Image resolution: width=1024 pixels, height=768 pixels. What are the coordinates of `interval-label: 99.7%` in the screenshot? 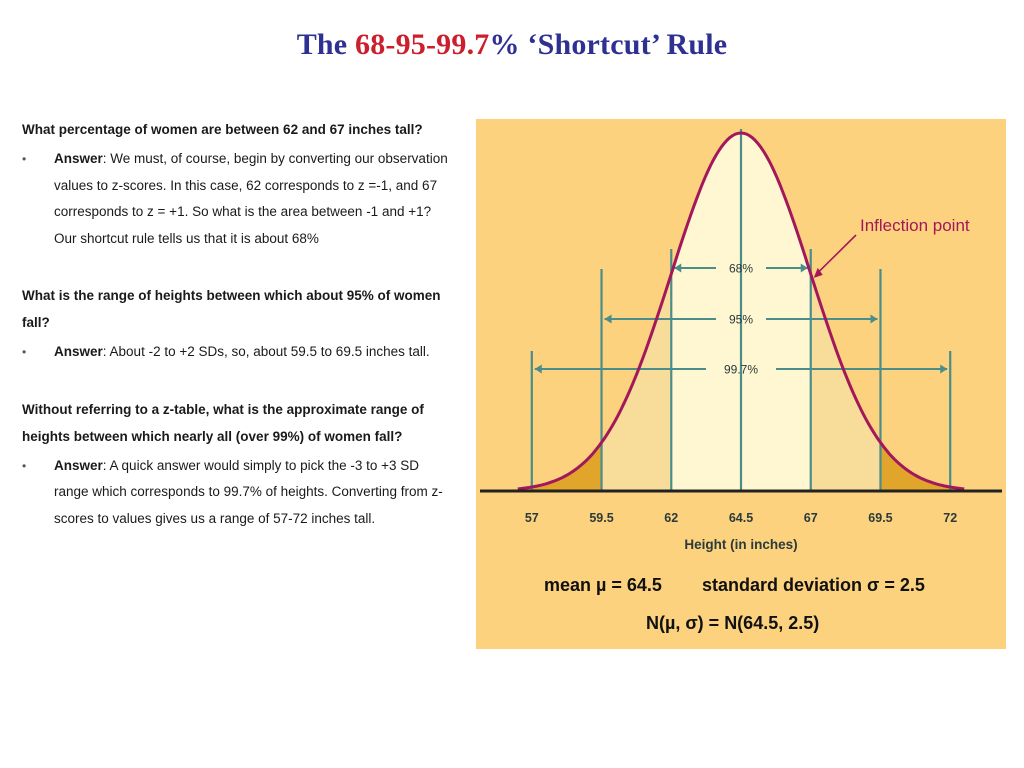 It's located at (741, 370).